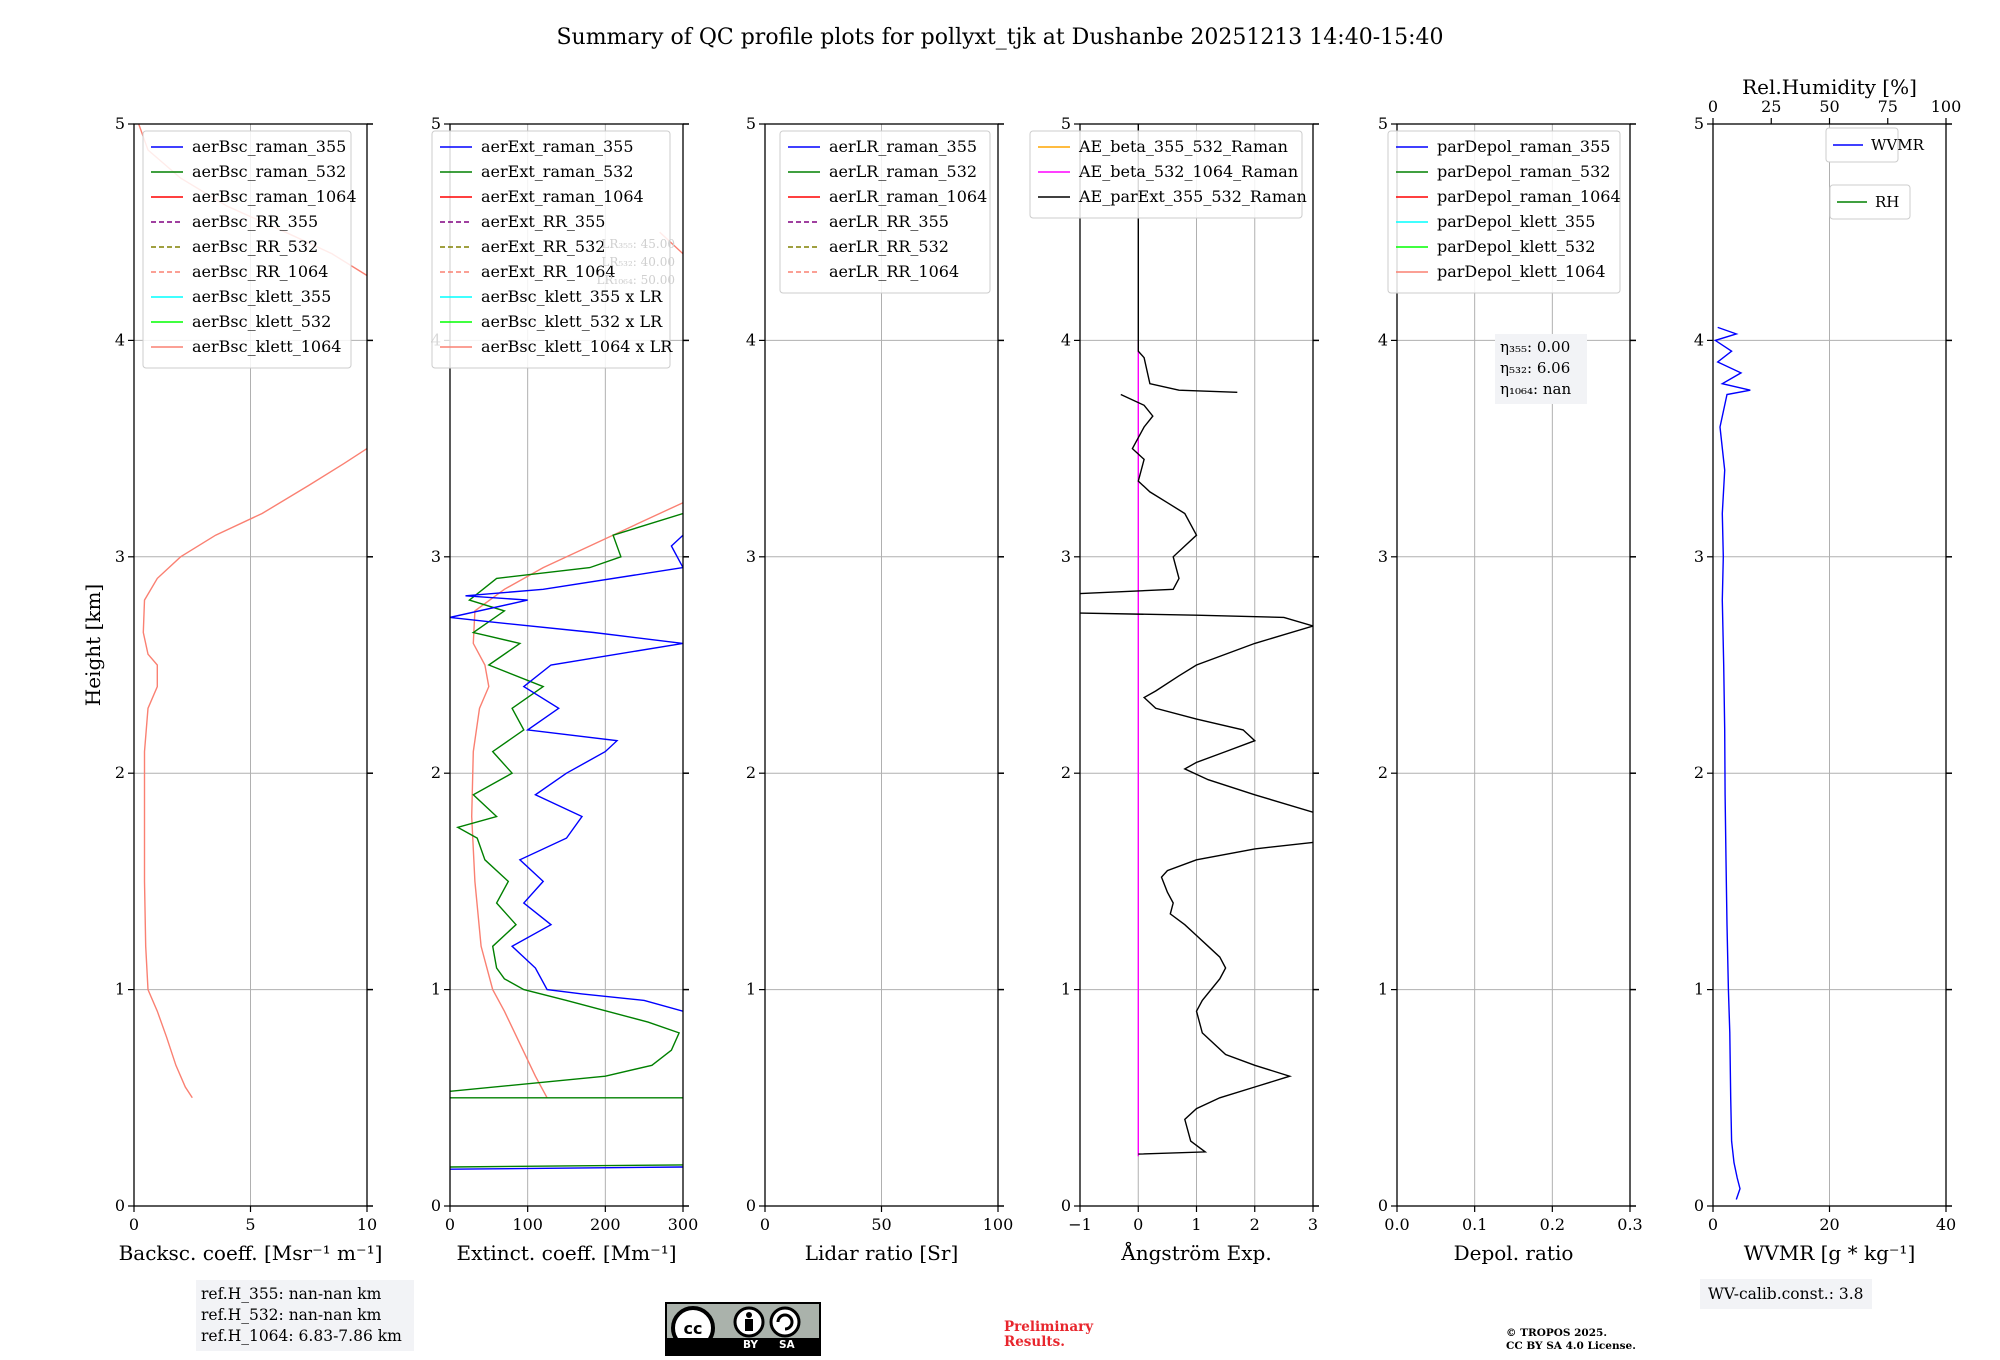 The width and height of the screenshot is (2000, 1360). I want to click on legend-label: aerBsc_klett_355, so click(261, 296).